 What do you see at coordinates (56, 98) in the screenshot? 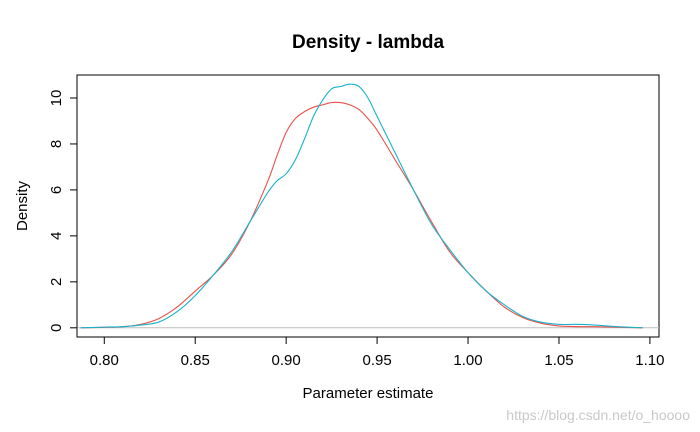
I see `y-tick-label: 10` at bounding box center [56, 98].